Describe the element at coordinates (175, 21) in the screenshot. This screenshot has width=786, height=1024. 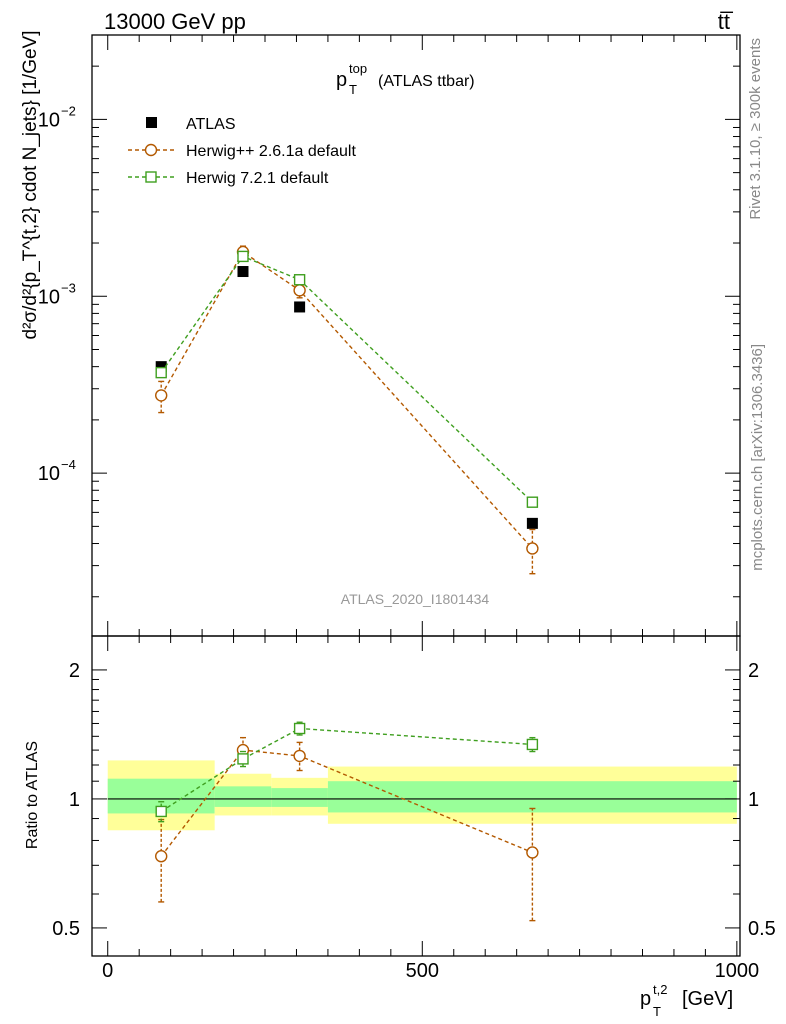
I see `energy-label: 13000 GeV pp` at that location.